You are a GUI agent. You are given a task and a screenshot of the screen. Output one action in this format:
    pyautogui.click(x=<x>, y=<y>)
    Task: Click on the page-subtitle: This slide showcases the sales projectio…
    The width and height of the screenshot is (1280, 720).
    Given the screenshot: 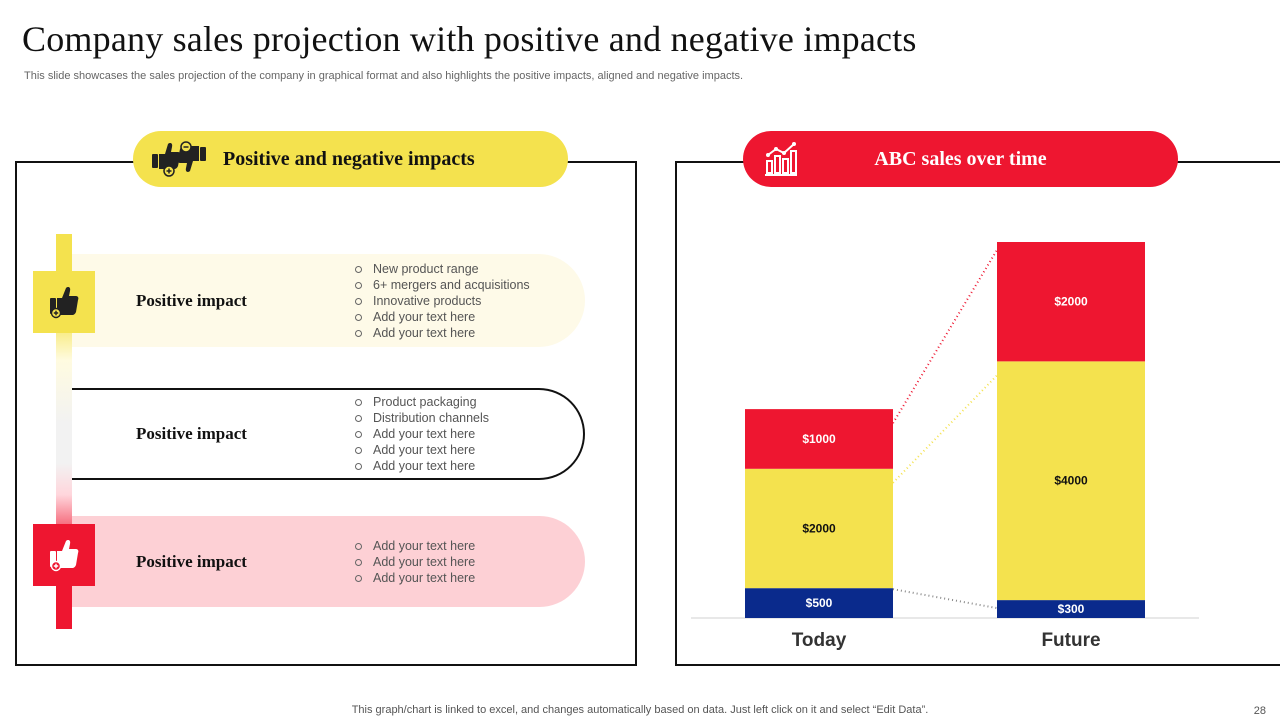 What is the action you would take?
    pyautogui.click(x=384, y=76)
    